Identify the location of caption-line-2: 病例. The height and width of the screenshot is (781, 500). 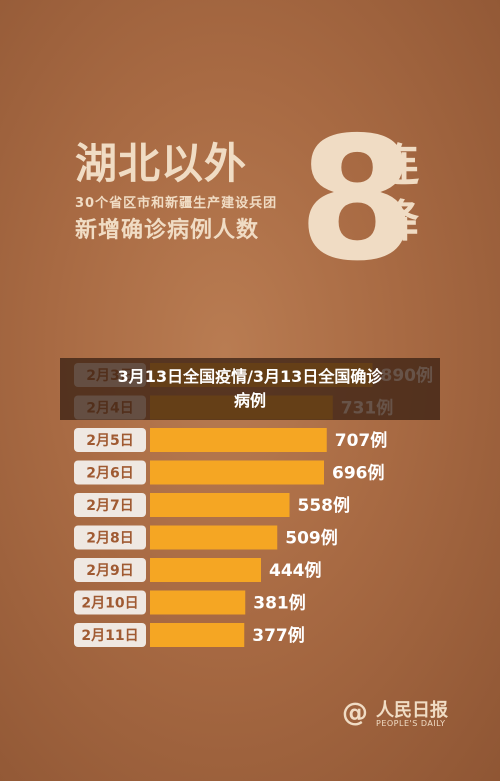
(249, 400).